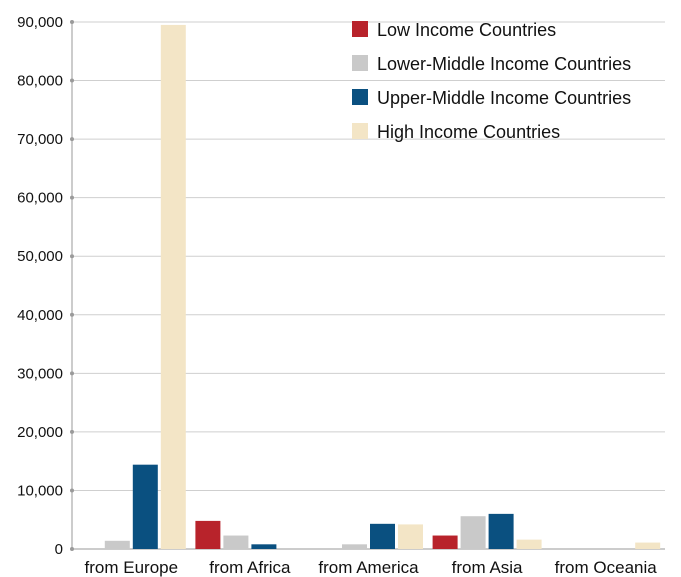  Describe the element at coordinates (354, 546) in the screenshot. I see `bar-lower-middle-income-countries-from-america` at that location.